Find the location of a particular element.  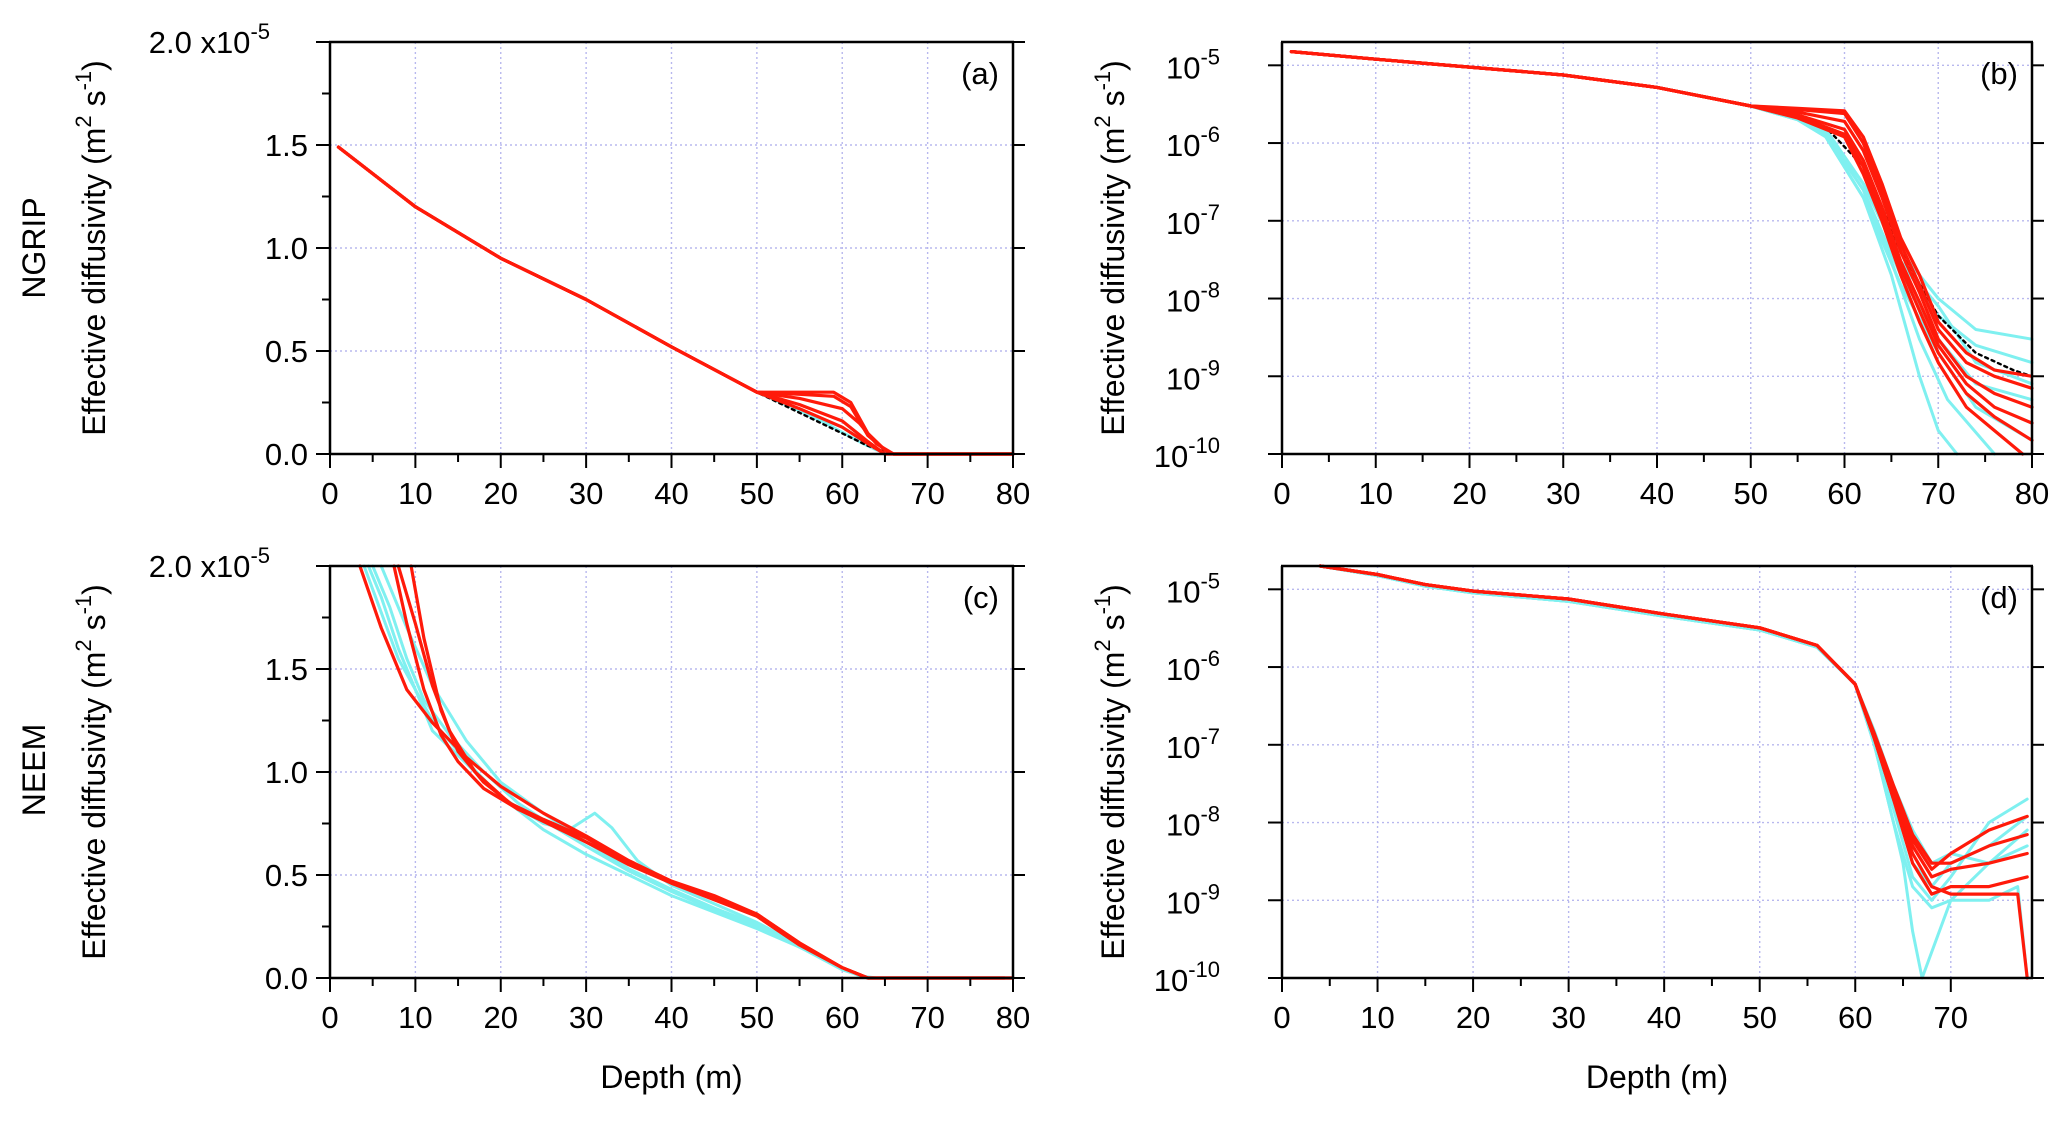

y-tick-label: 10⁻⁸ is located at coordinates (1193, 822).